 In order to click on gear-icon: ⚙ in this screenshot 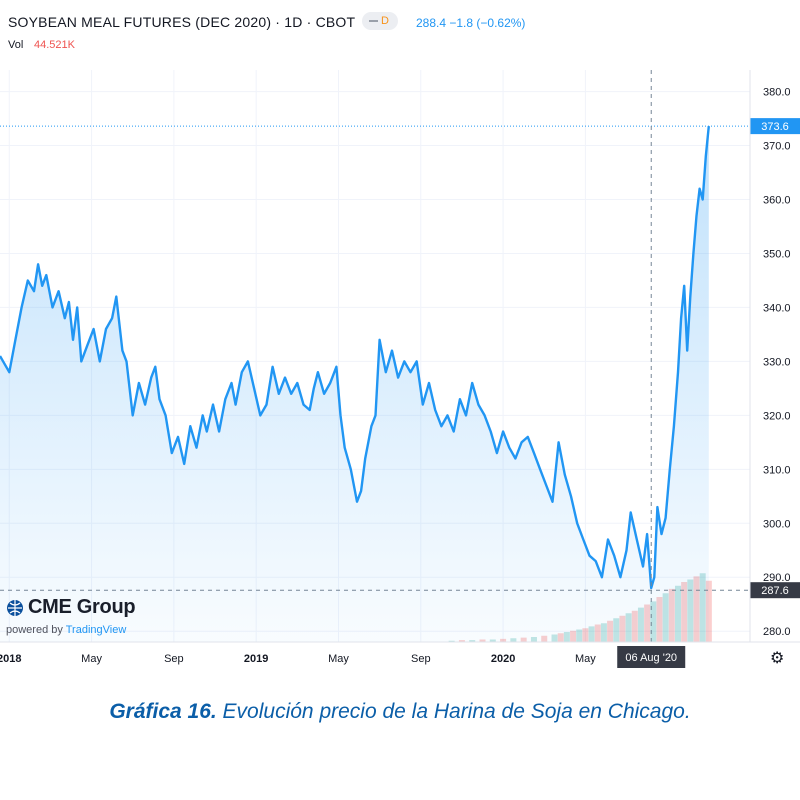, I will do `click(777, 658)`.